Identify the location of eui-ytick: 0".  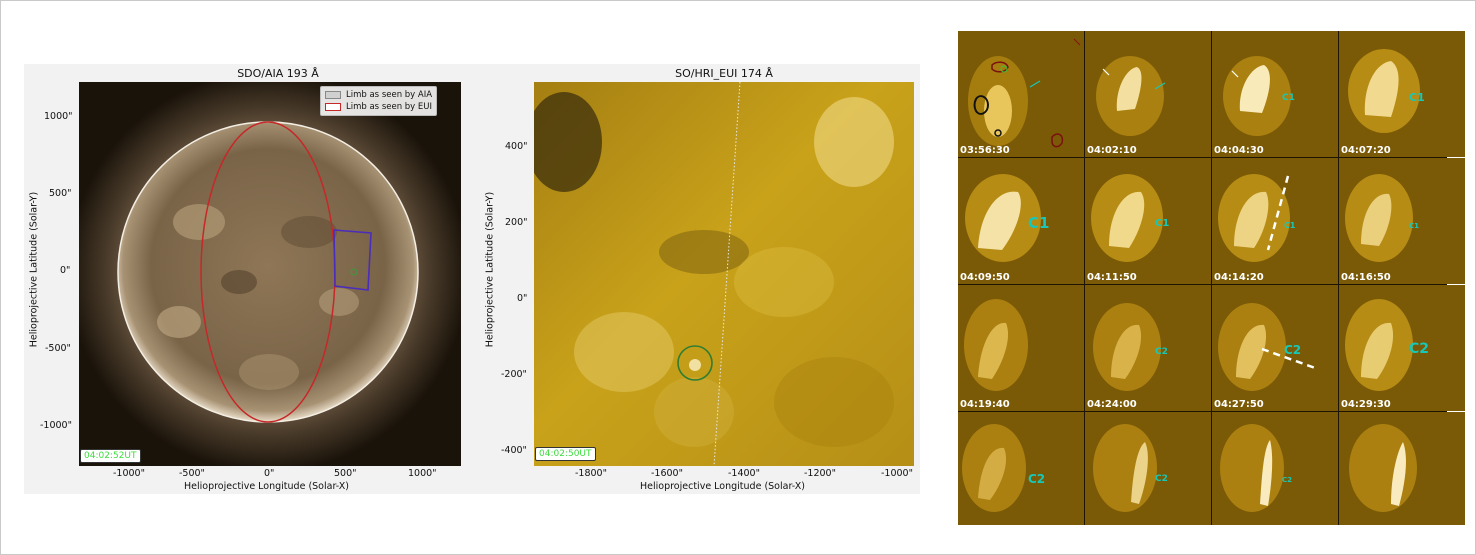
(522, 298).